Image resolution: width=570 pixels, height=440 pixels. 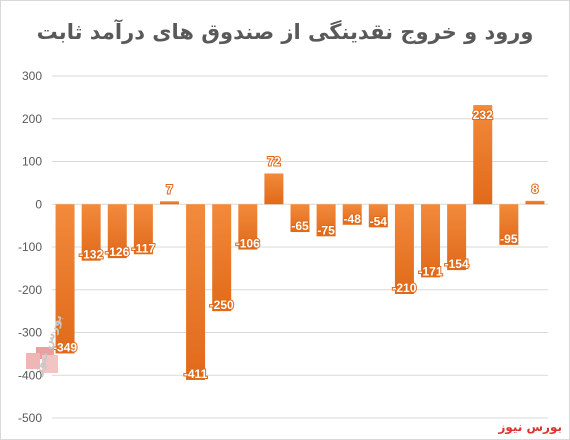 I want to click on y-tick-label: 100, so click(x=32, y=162).